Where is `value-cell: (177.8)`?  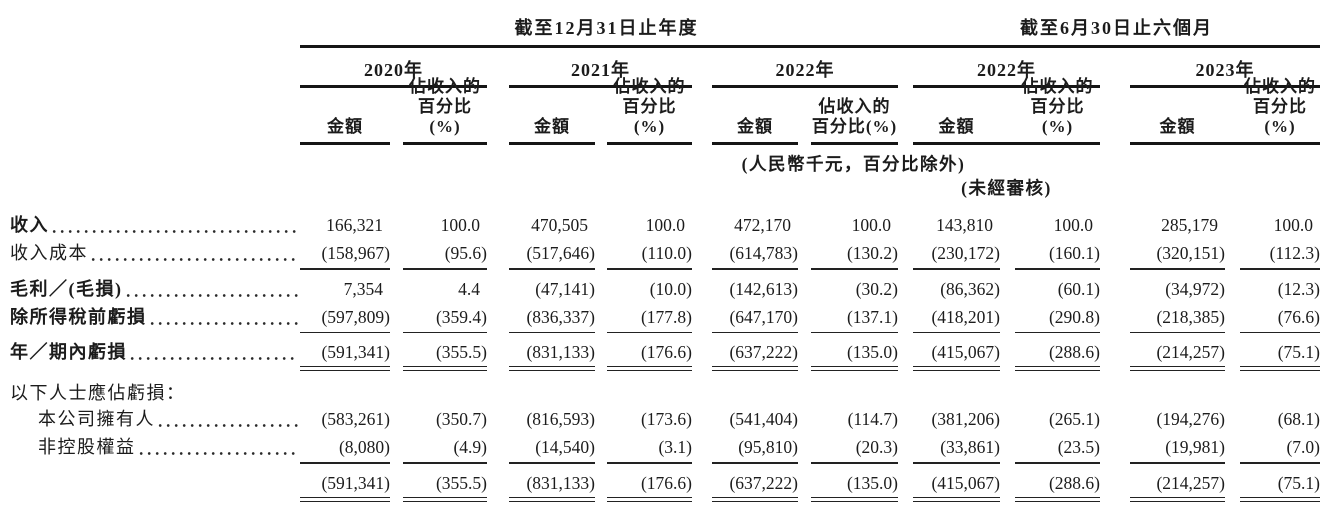
value-cell: (177.8) is located at coordinates (666, 316).